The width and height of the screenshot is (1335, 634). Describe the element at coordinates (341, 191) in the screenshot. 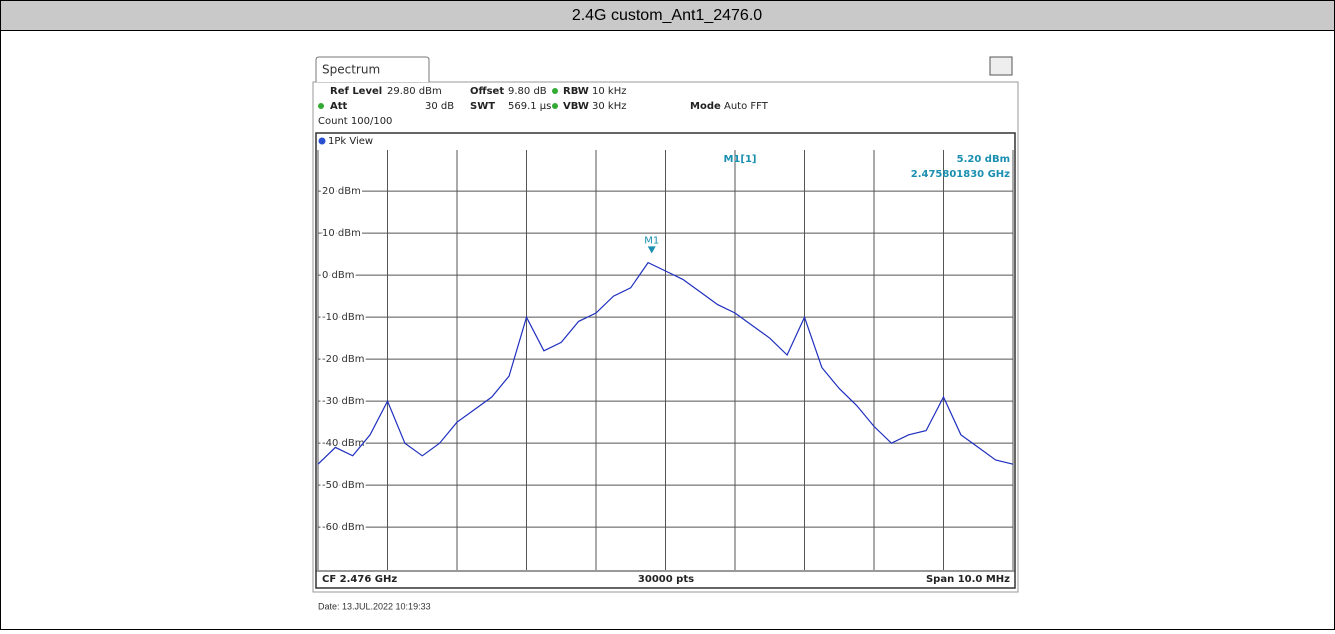

I see `y-tick-label: 20 dBm` at that location.